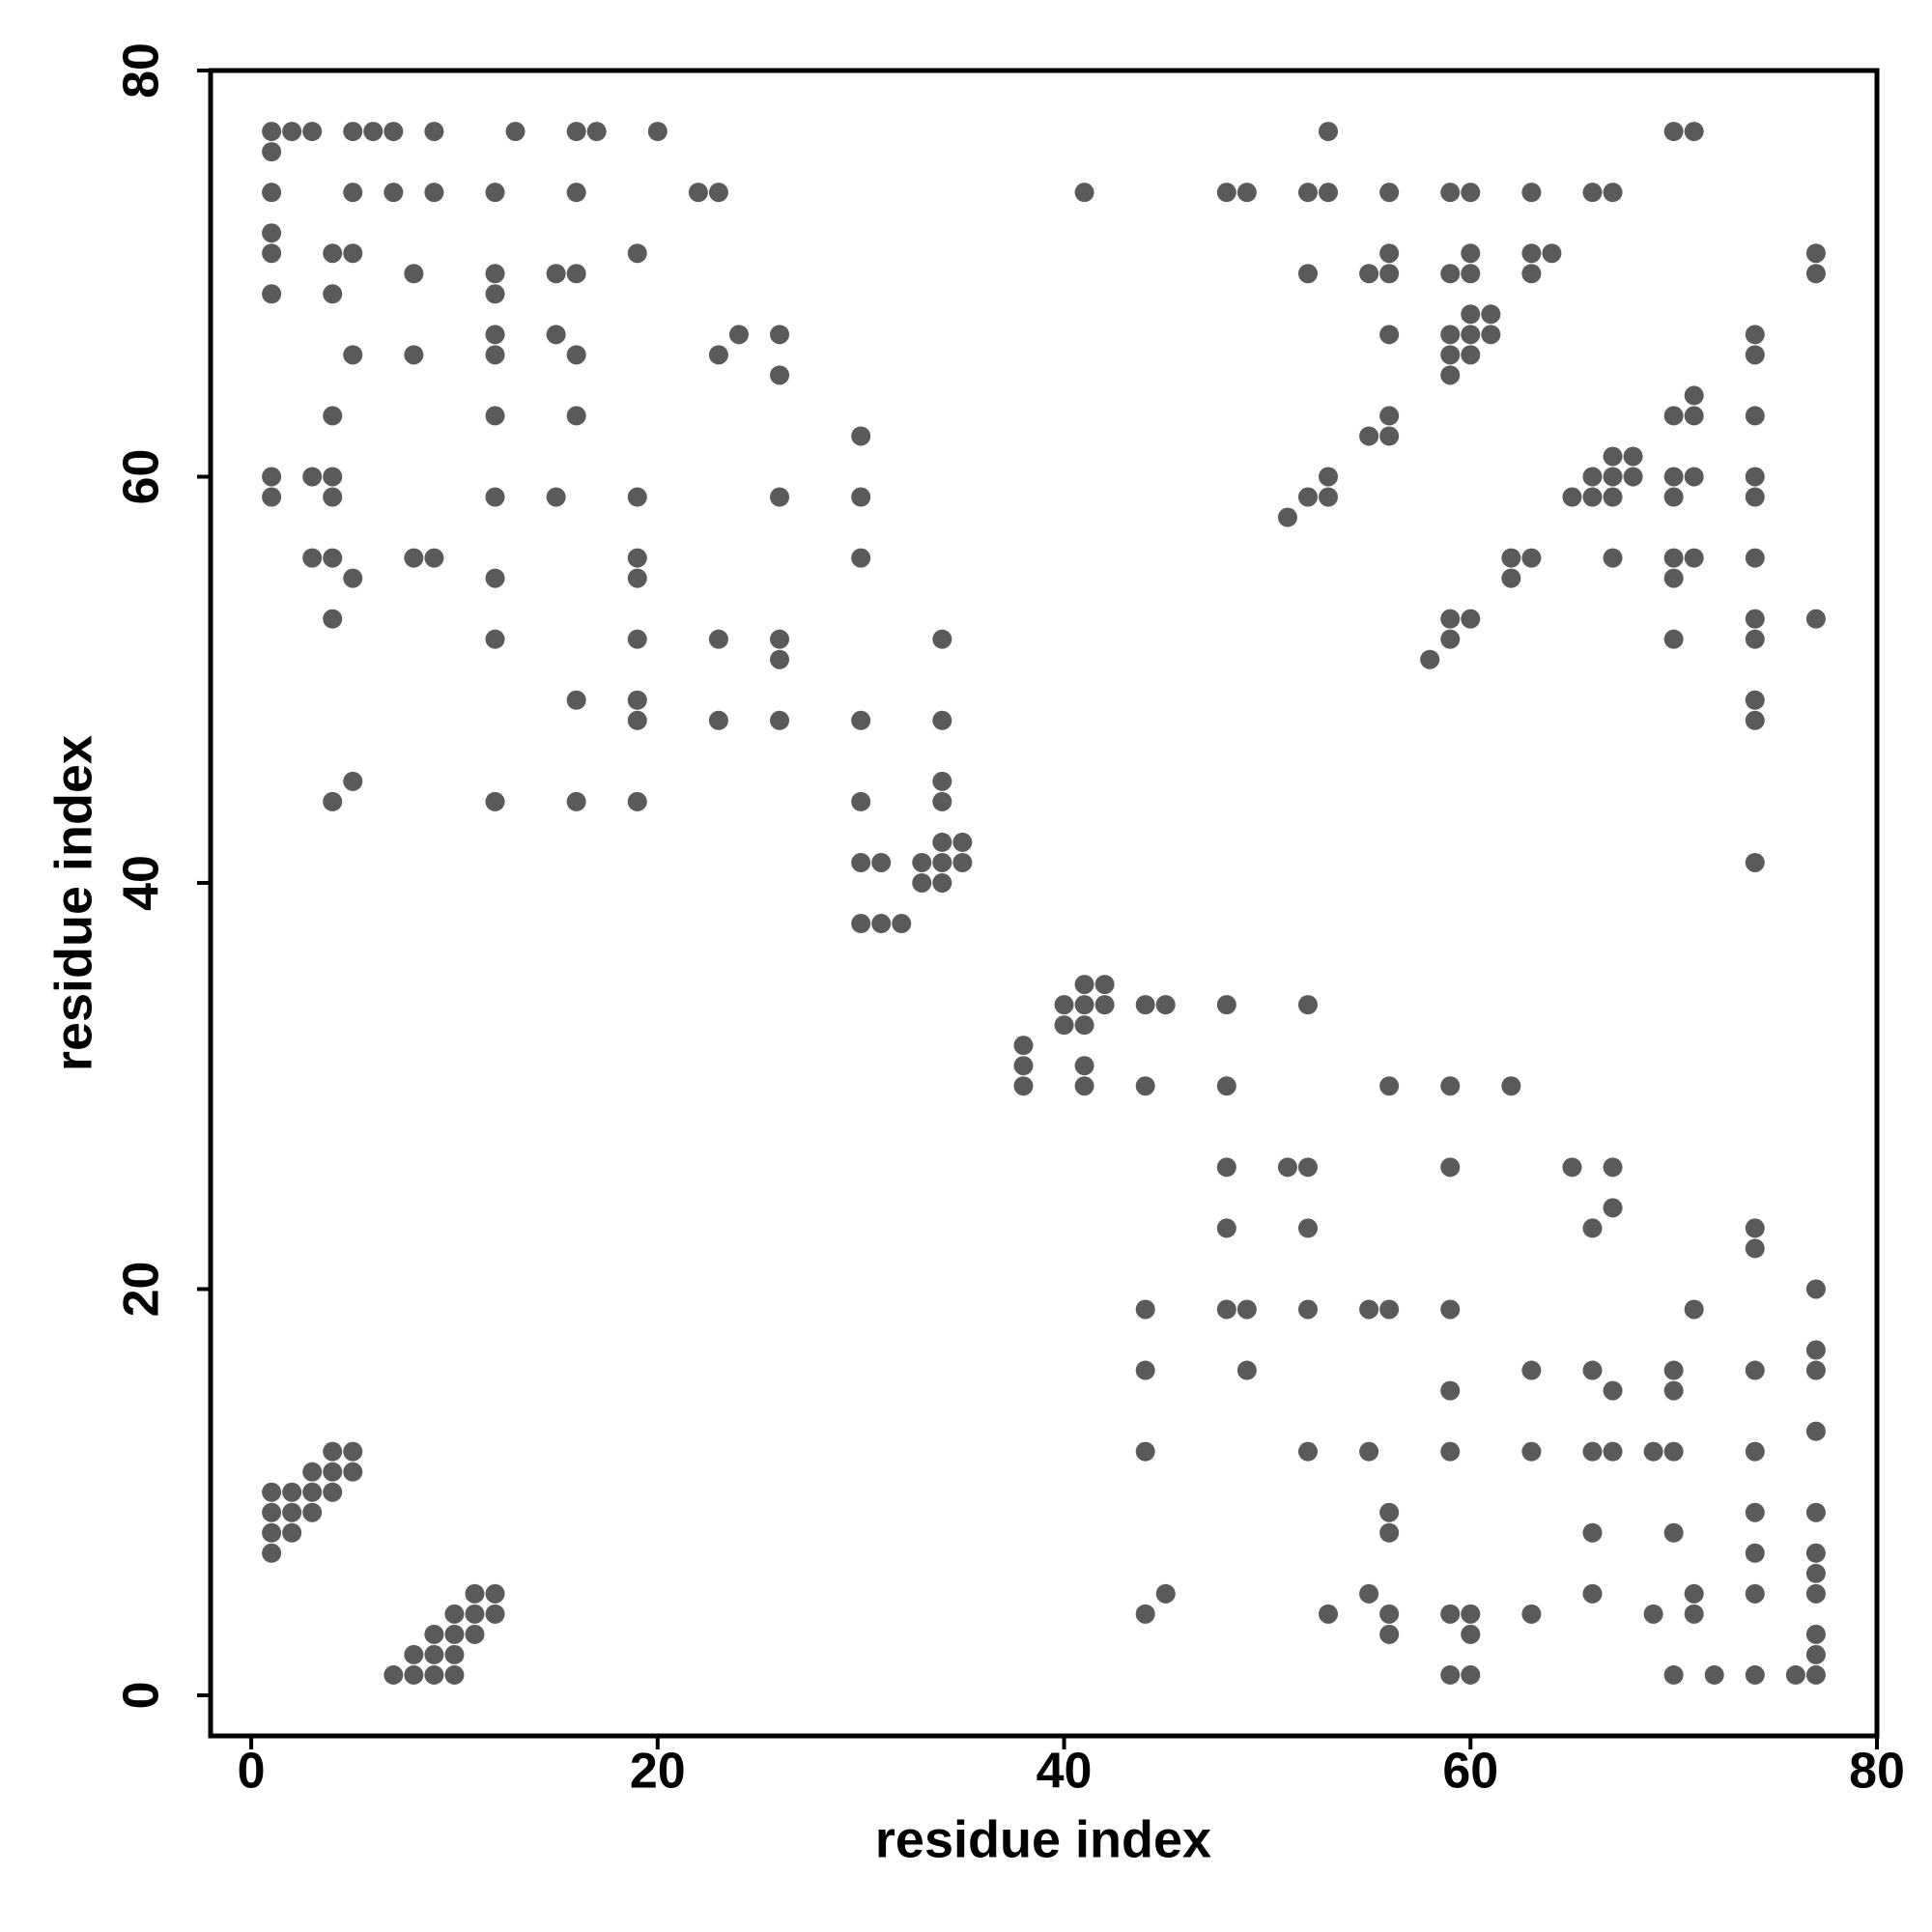 The image size is (1932, 1932). Describe the element at coordinates (1065, 1772) in the screenshot. I see `x-tick-label: 40` at that location.